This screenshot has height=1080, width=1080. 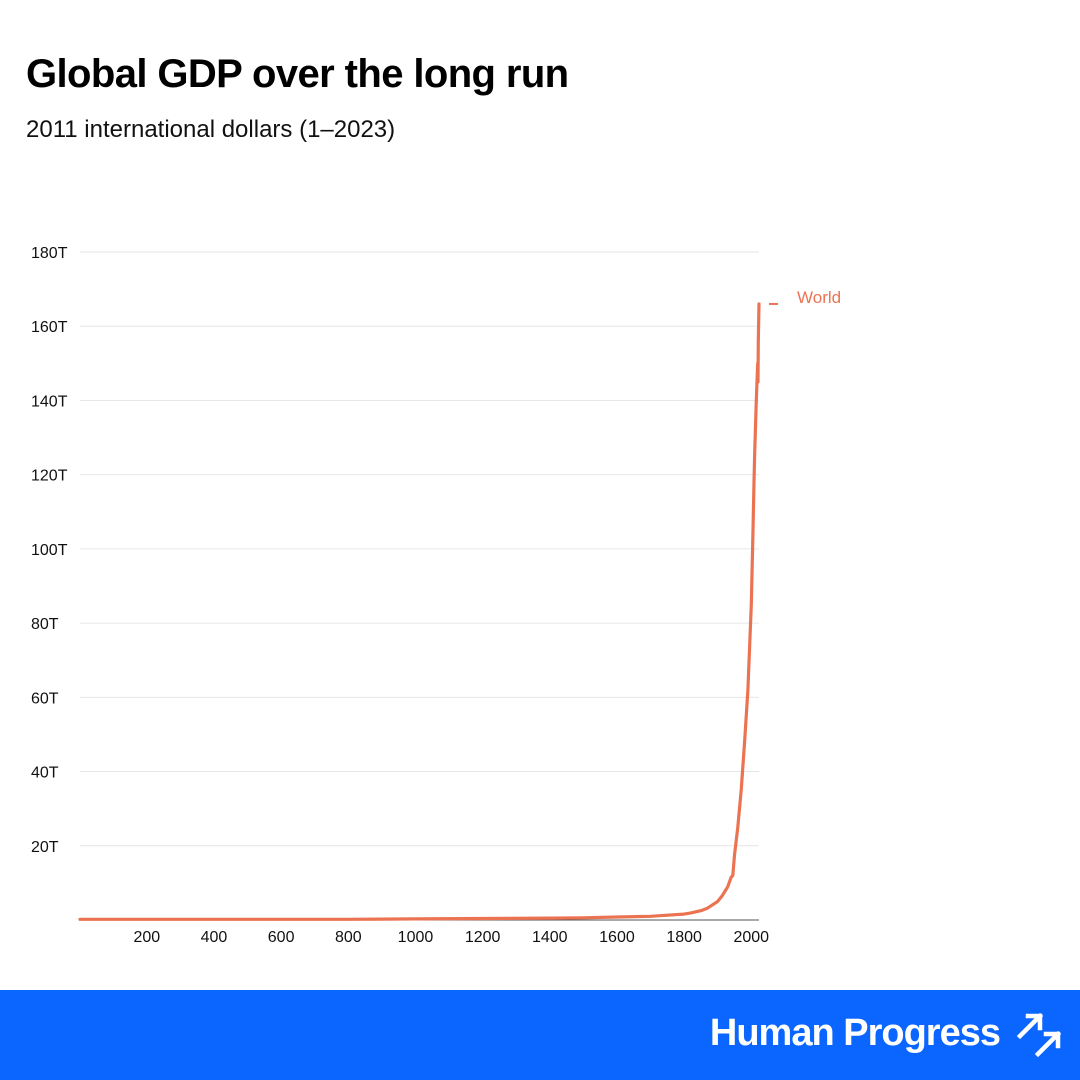 I want to click on y-axis-ticks: 20T 40T 60T 80T 100T 120T 140T 160T 180T, so click(x=49, y=550).